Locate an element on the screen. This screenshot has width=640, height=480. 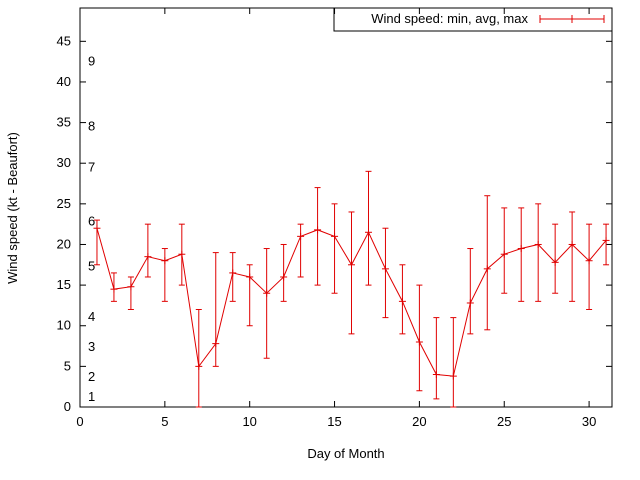
beaufort-label: 6 is located at coordinates (91, 221).